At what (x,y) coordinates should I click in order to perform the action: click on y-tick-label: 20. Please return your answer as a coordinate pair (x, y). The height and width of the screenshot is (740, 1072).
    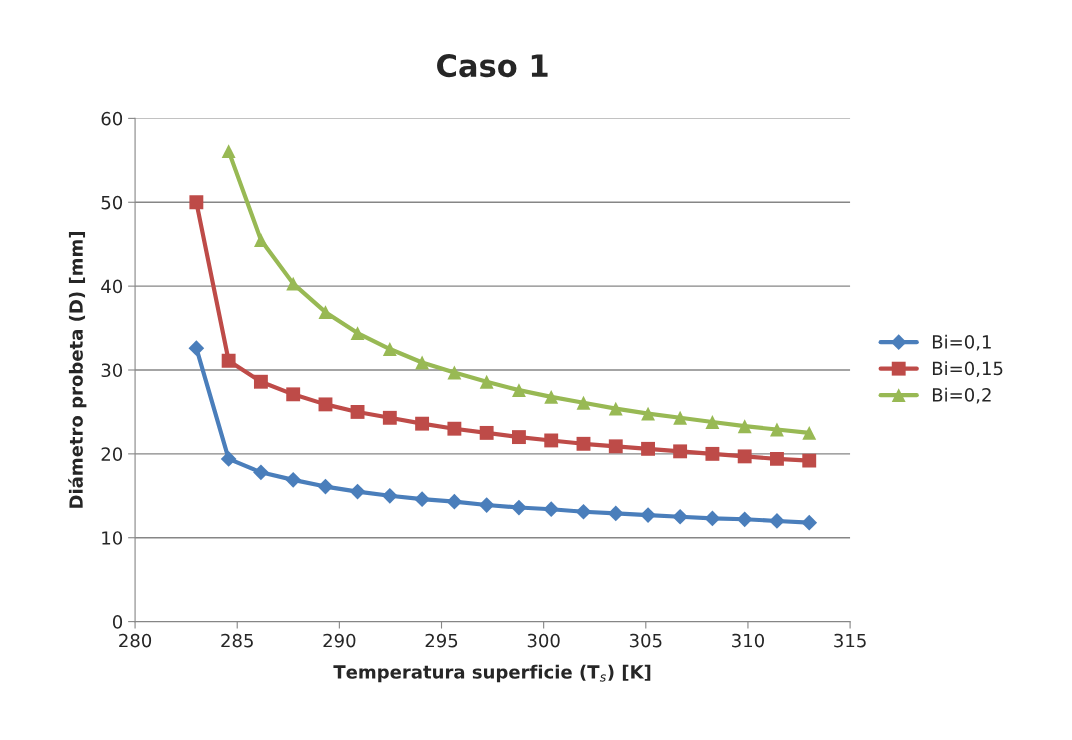
    Looking at the image, I should click on (112, 454).